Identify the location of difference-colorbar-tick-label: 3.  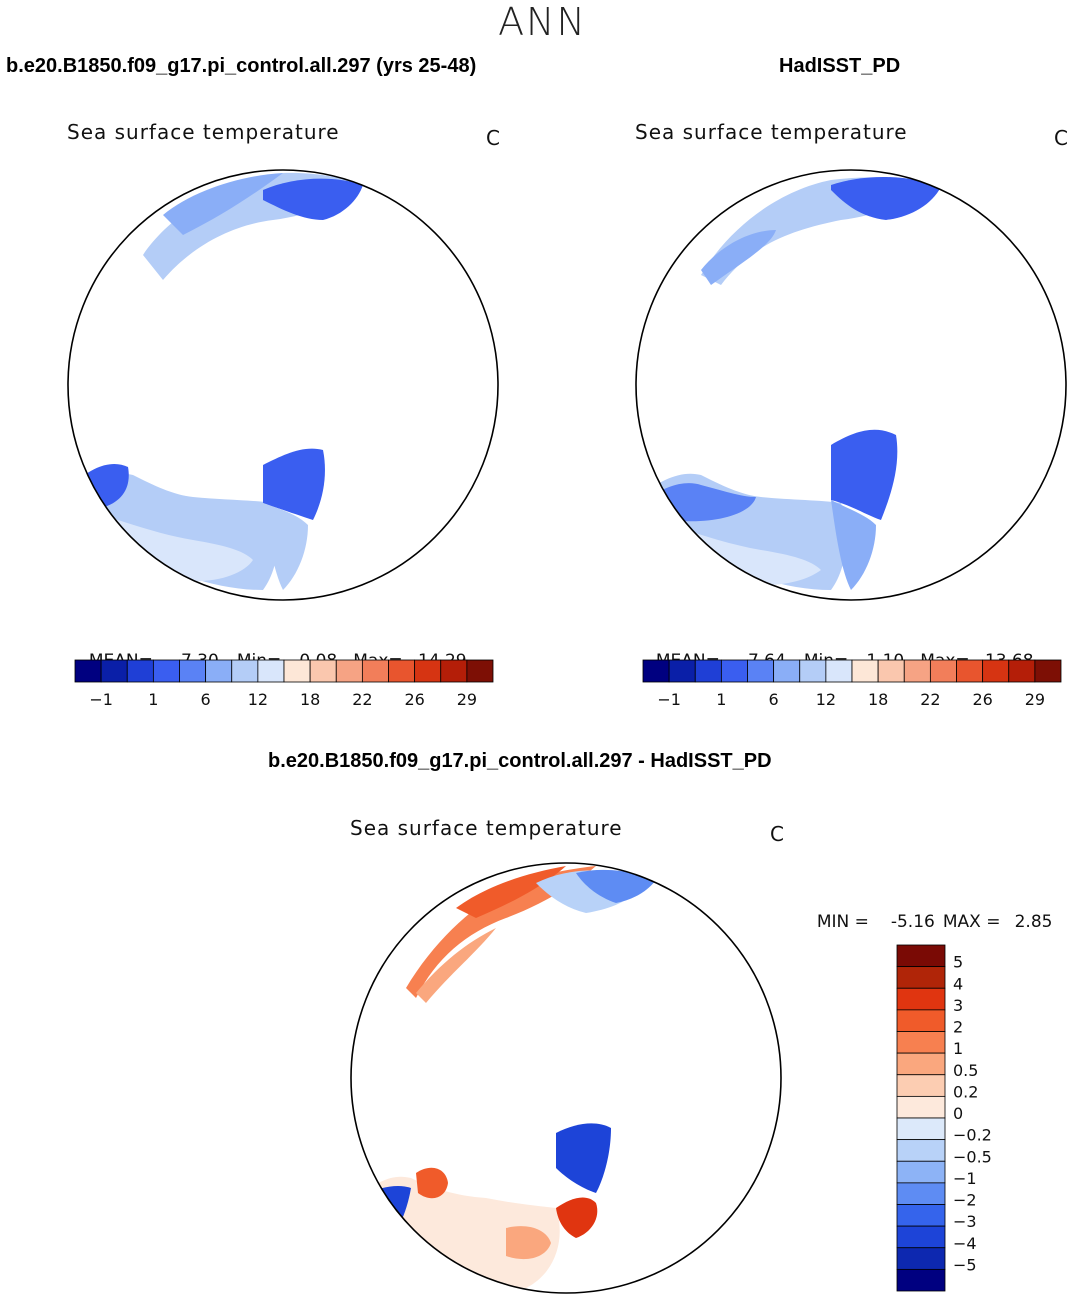
(958, 1005).